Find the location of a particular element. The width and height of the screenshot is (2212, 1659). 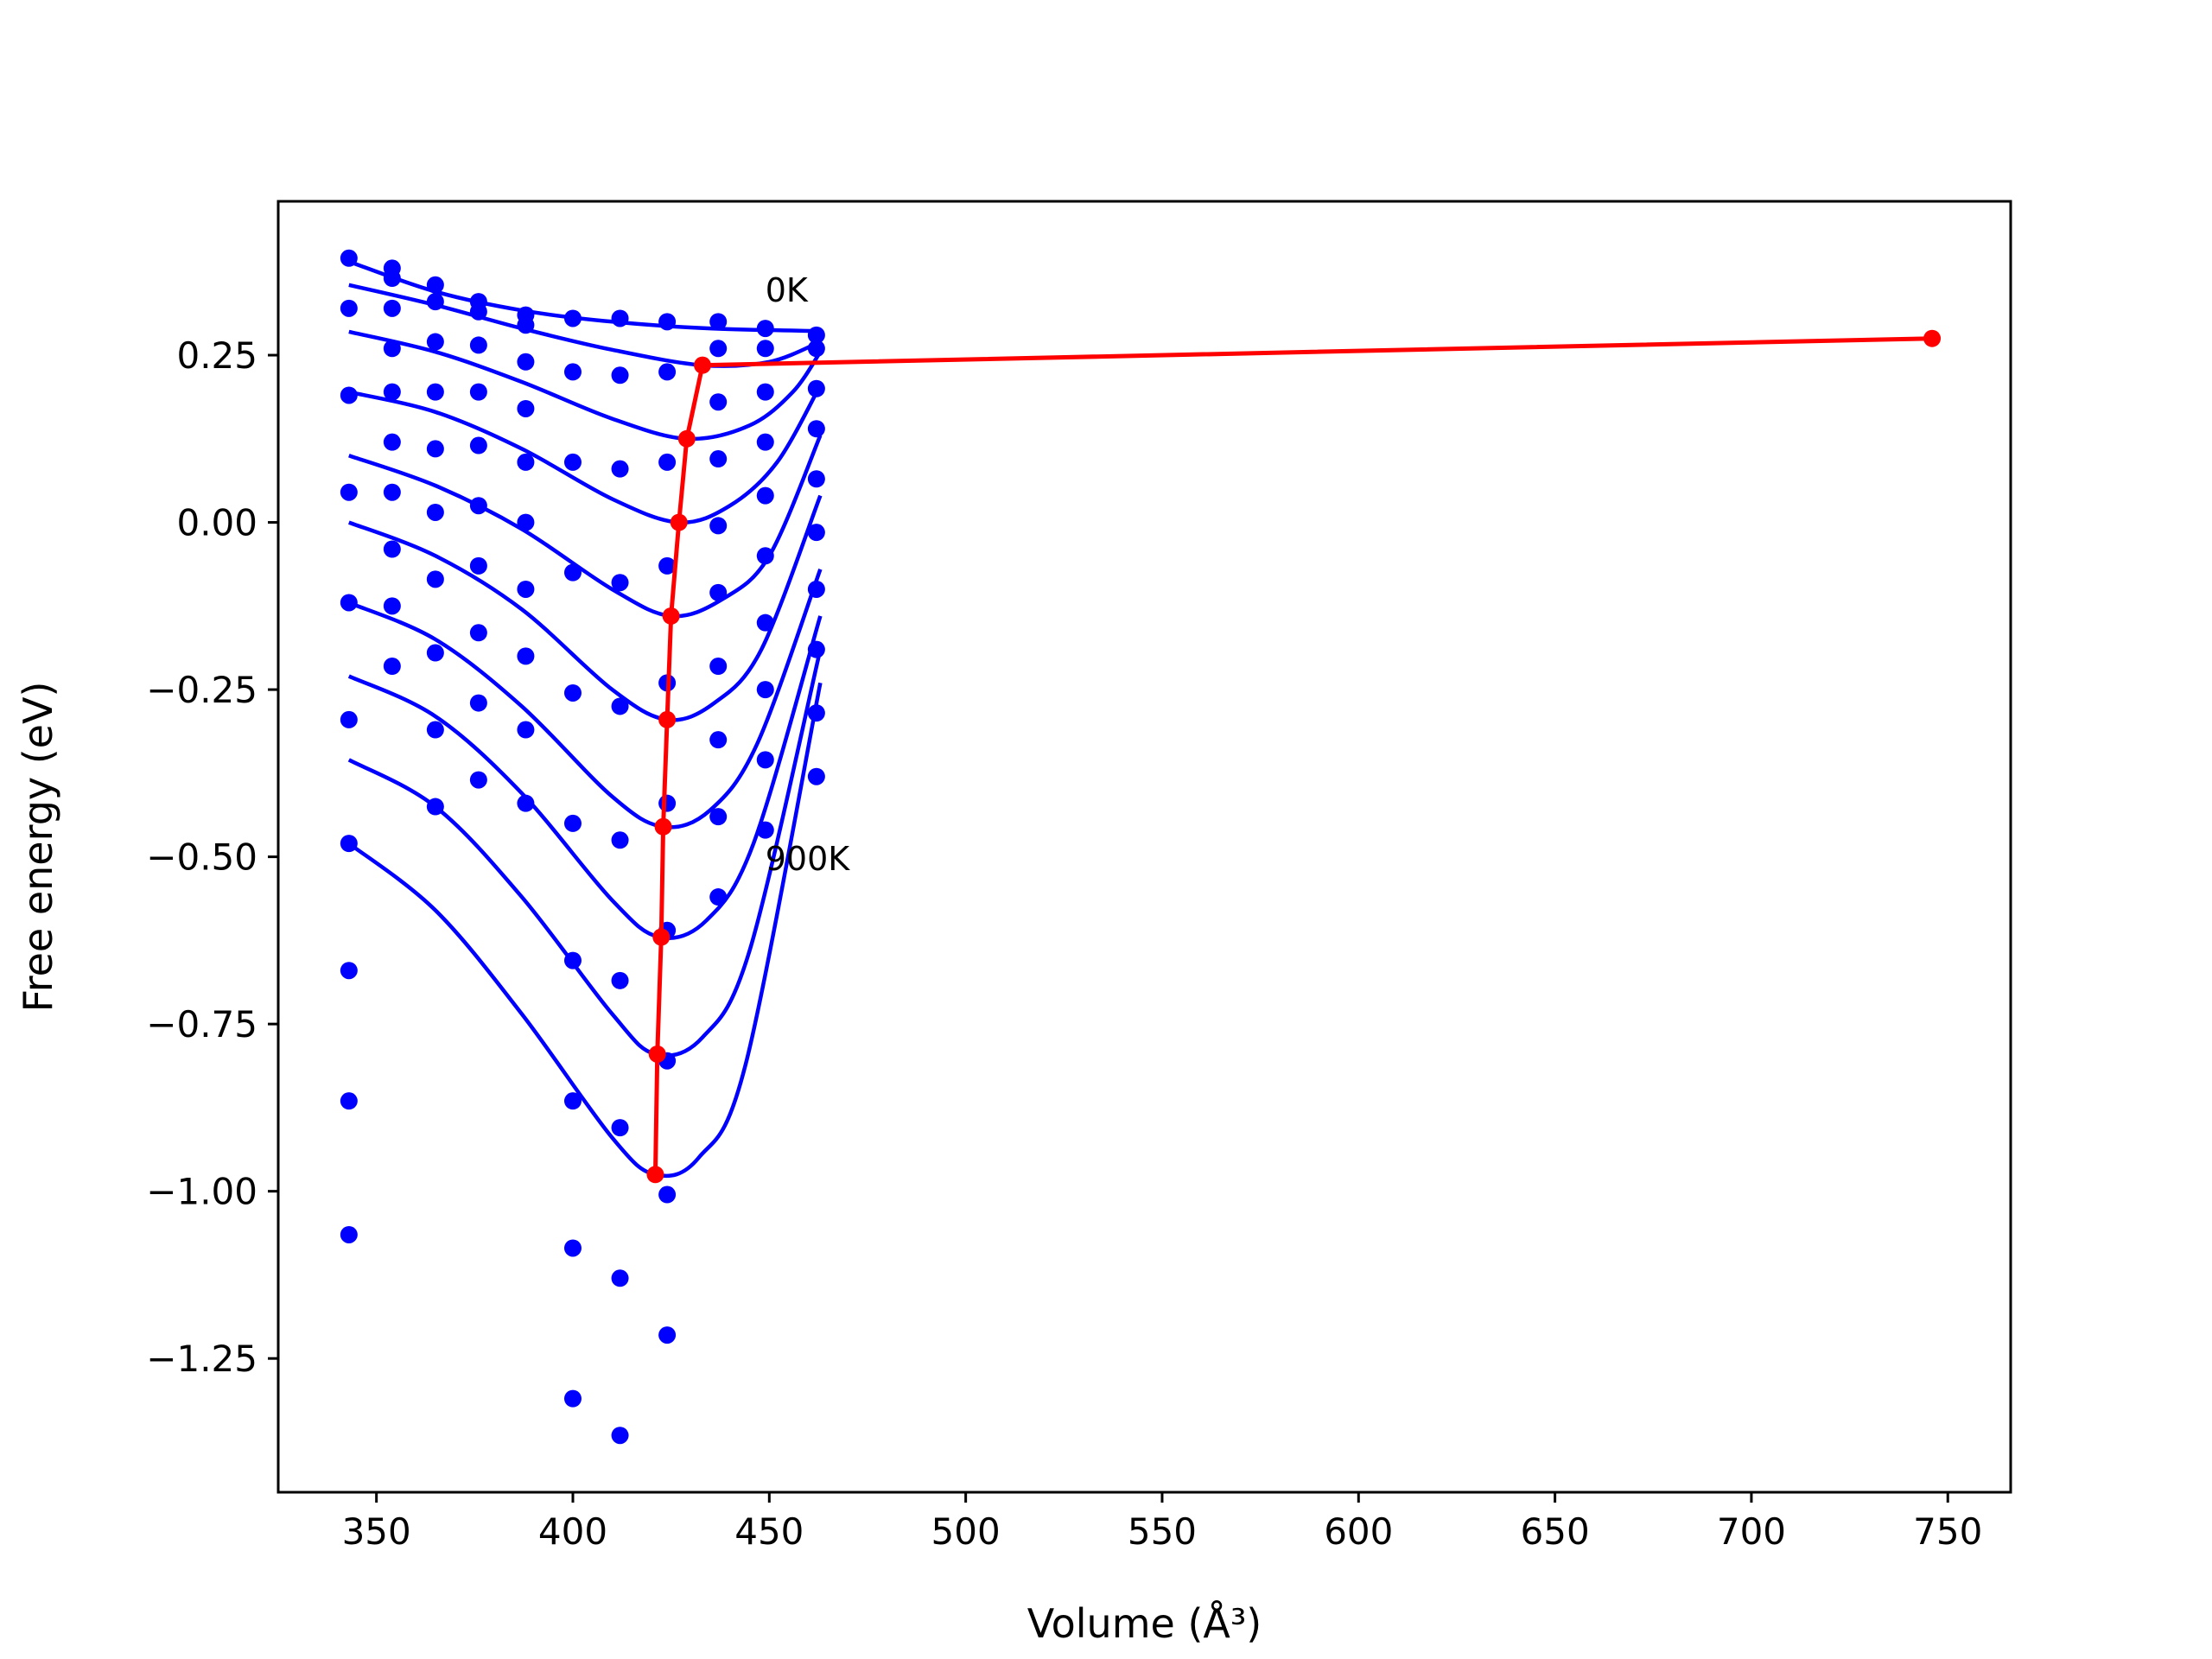

y-axis-label: Free energy (eV) is located at coordinates (38, 847).